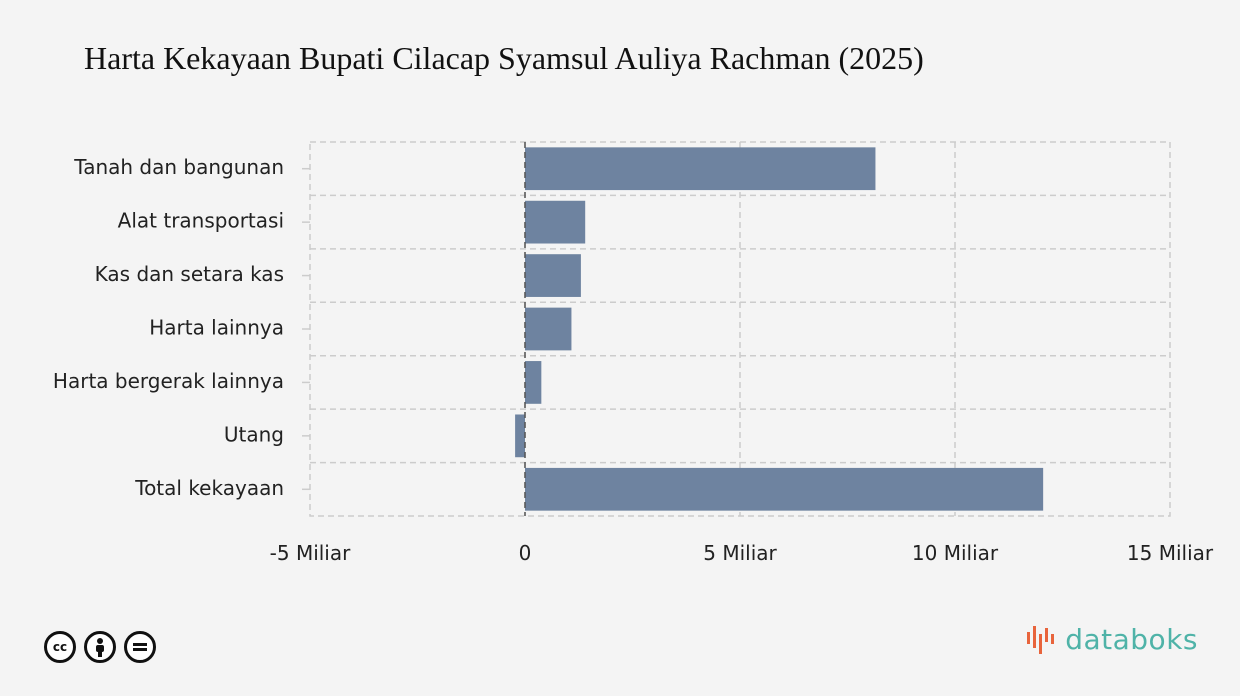 Image resolution: width=1240 pixels, height=696 pixels. I want to click on by-icon, so click(100, 647).